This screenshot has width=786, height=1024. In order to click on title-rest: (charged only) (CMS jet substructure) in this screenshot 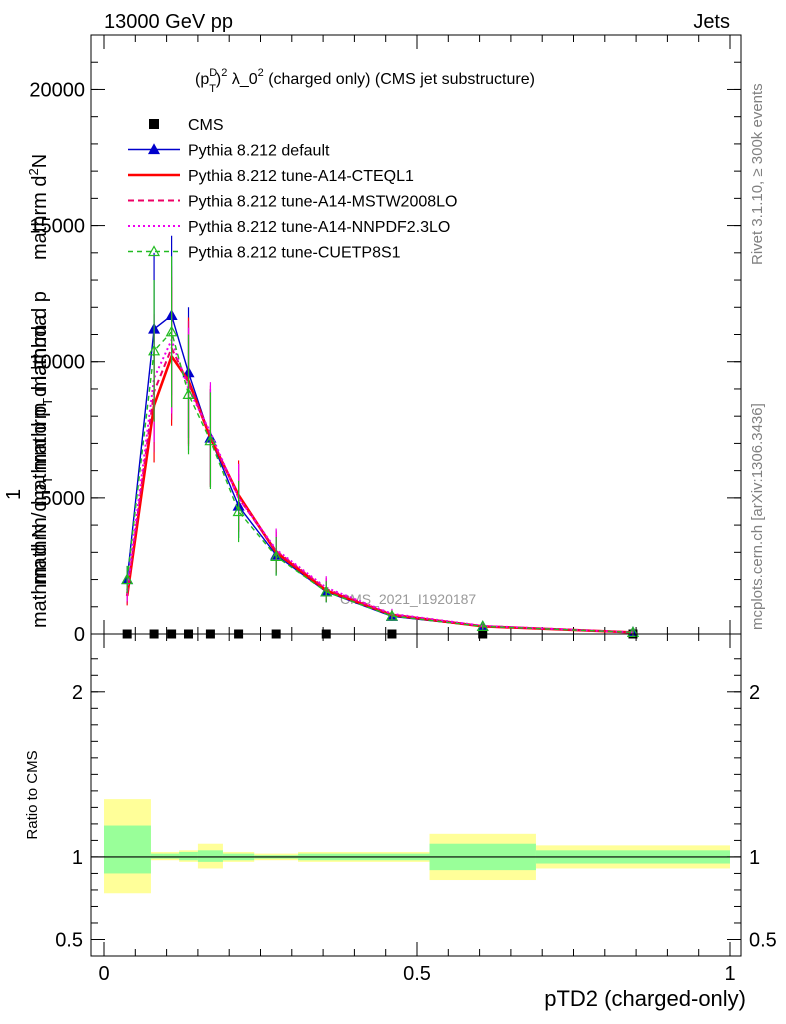, I will do `click(399, 79)`.